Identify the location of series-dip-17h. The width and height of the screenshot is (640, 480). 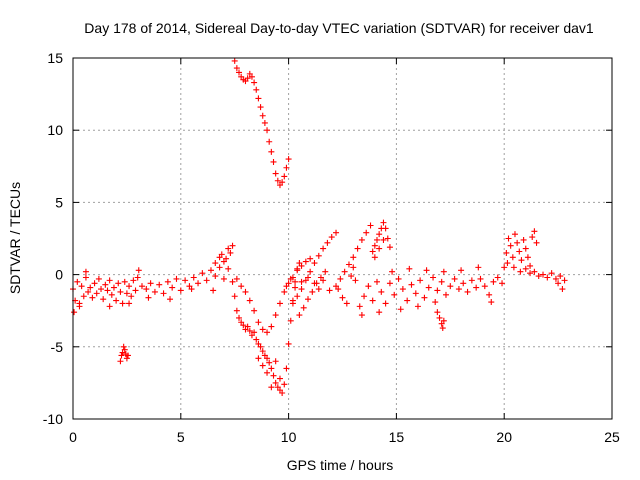
(440, 320).